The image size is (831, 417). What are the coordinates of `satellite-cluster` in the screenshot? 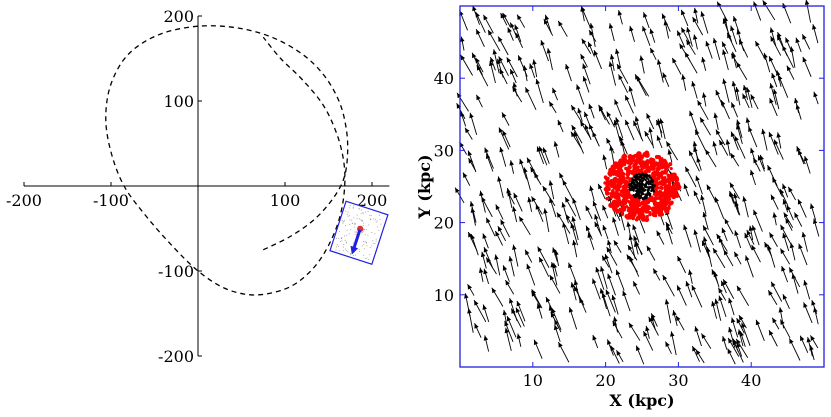 It's located at (642, 186).